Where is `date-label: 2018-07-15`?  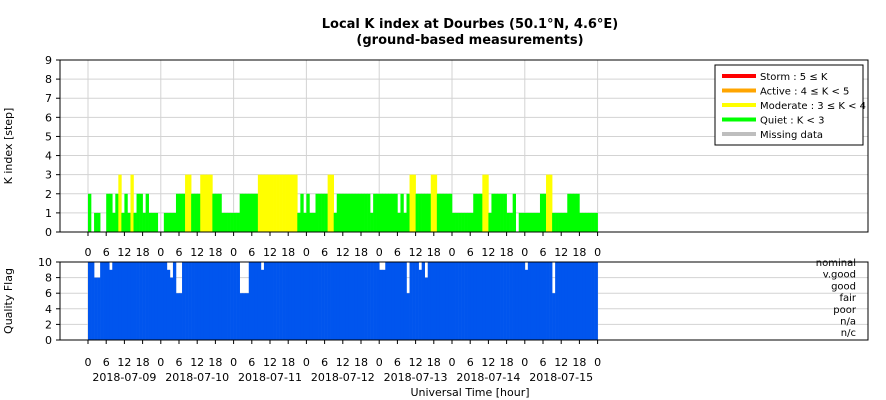 date-label: 2018-07-15 is located at coordinates (561, 377).